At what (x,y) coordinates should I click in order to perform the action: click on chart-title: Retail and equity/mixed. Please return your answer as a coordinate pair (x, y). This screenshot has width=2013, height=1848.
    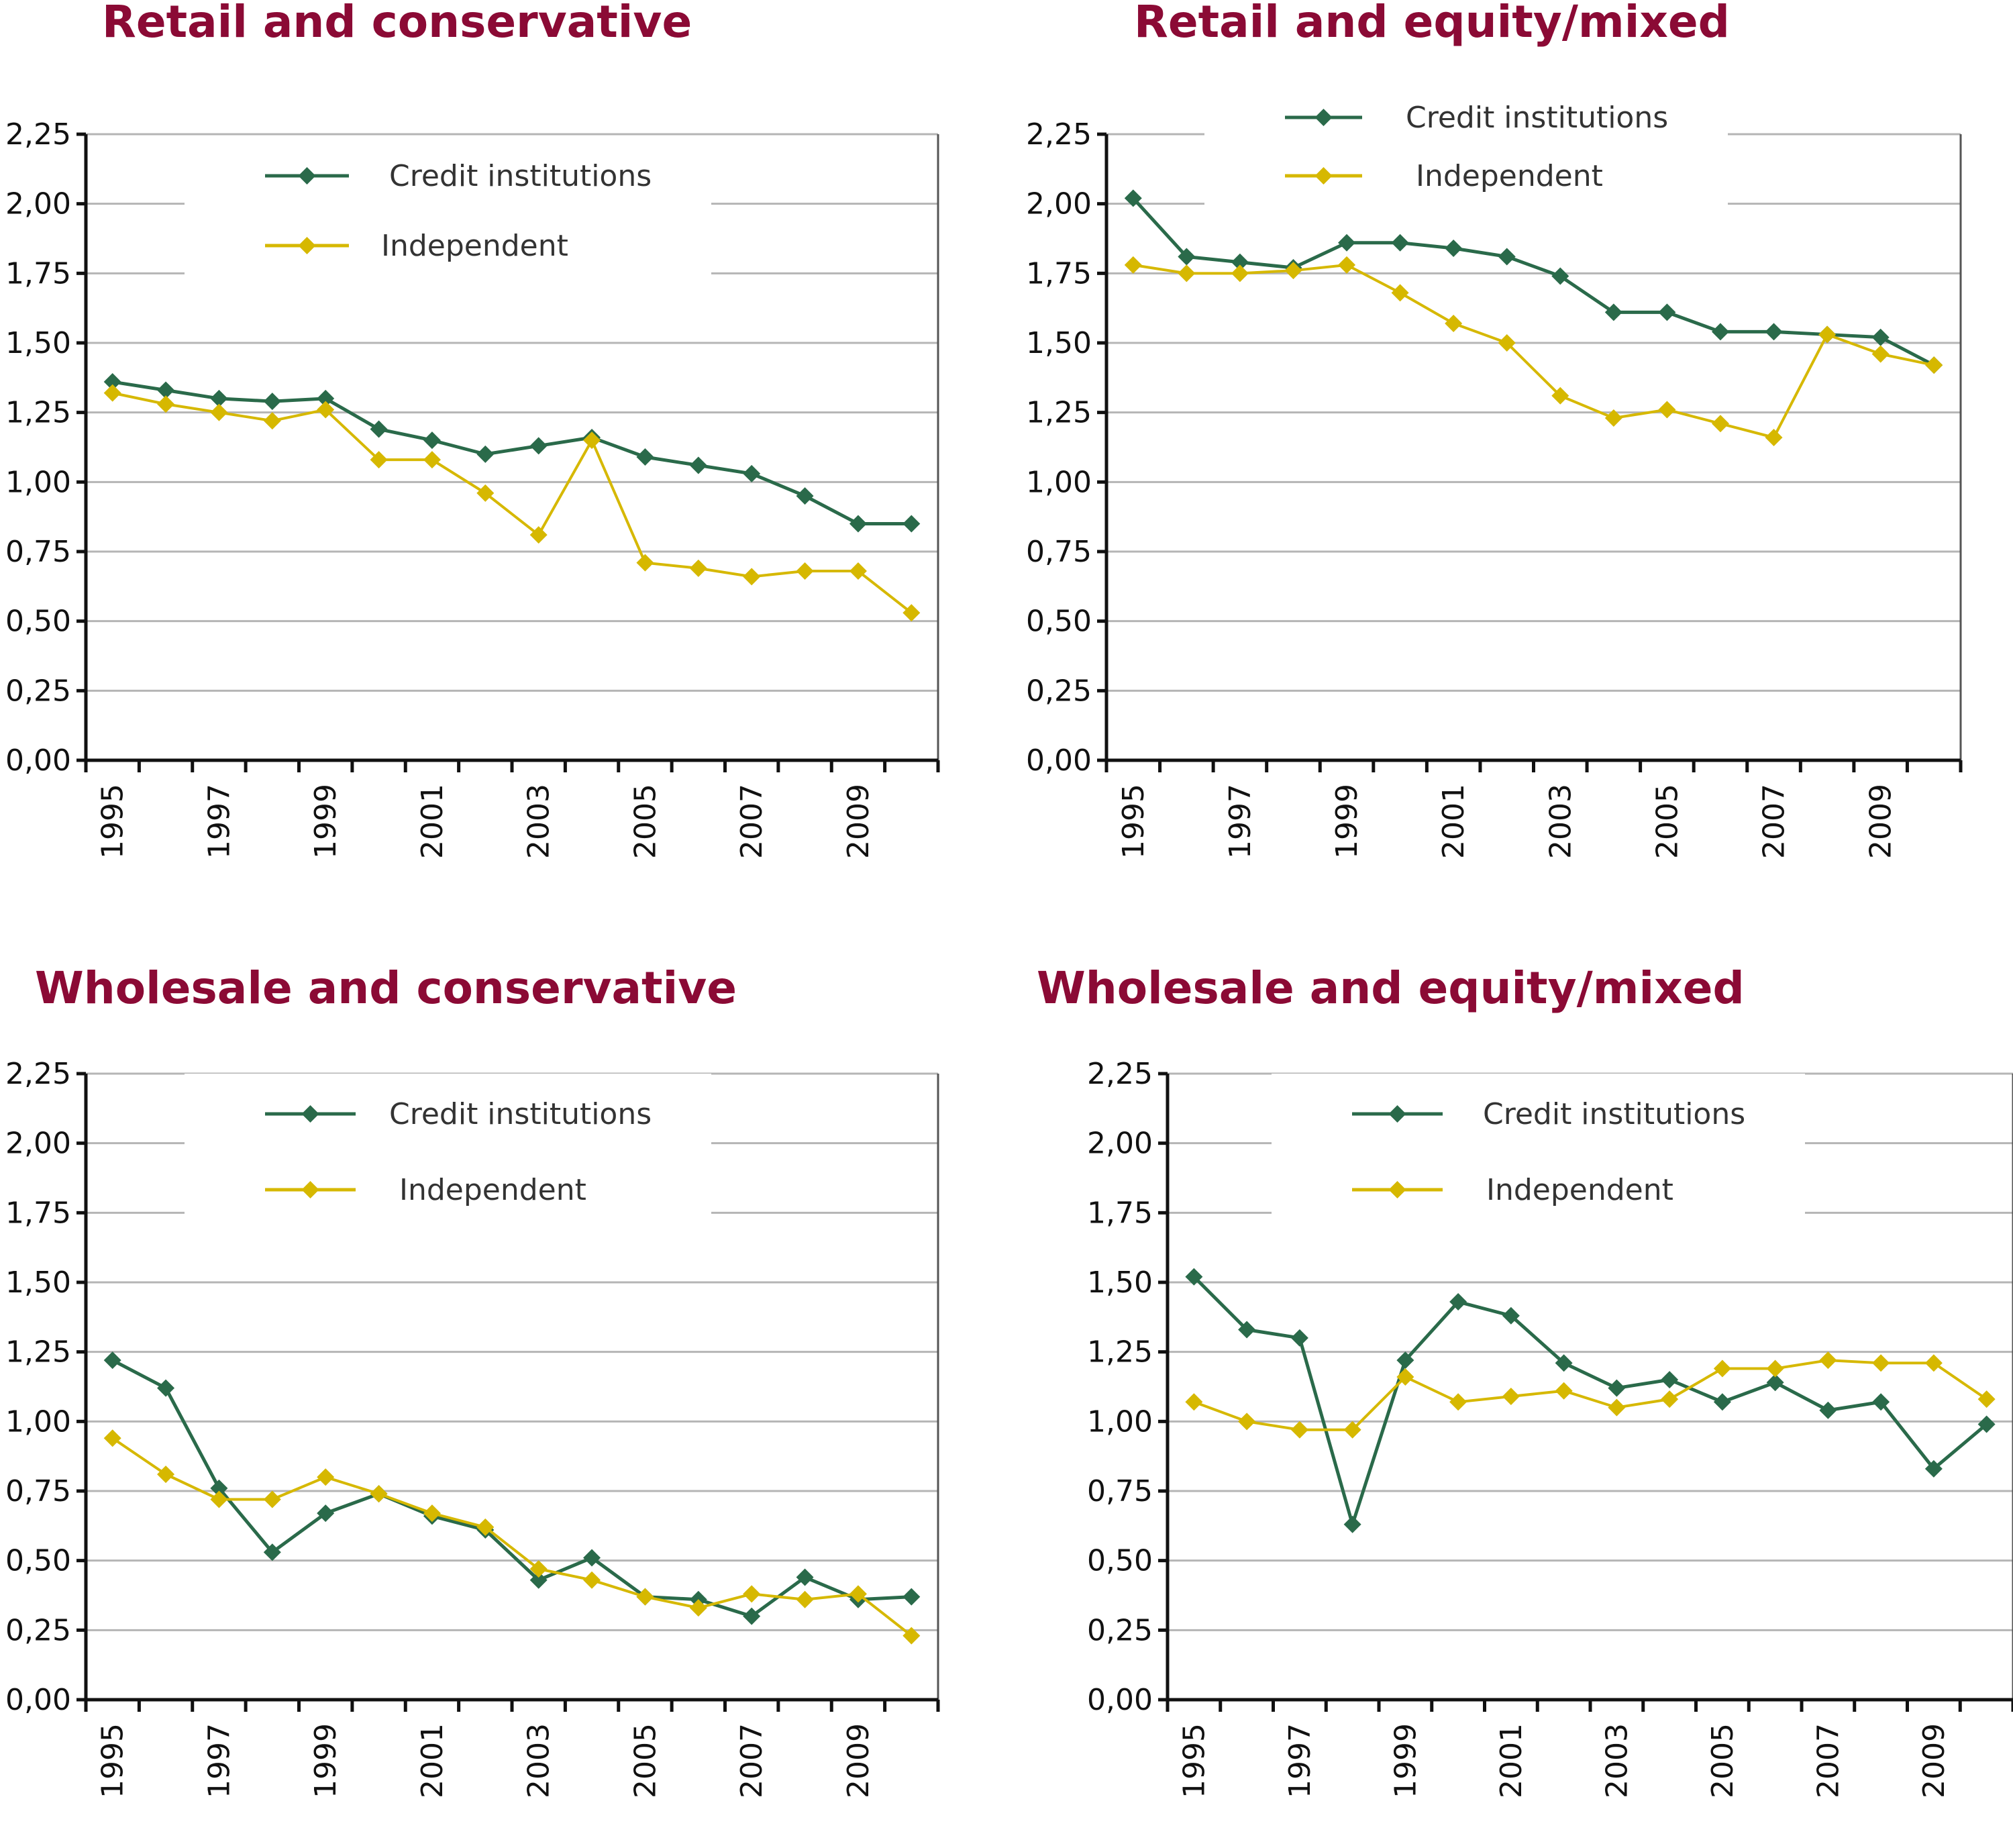
    Looking at the image, I should click on (1432, 24).